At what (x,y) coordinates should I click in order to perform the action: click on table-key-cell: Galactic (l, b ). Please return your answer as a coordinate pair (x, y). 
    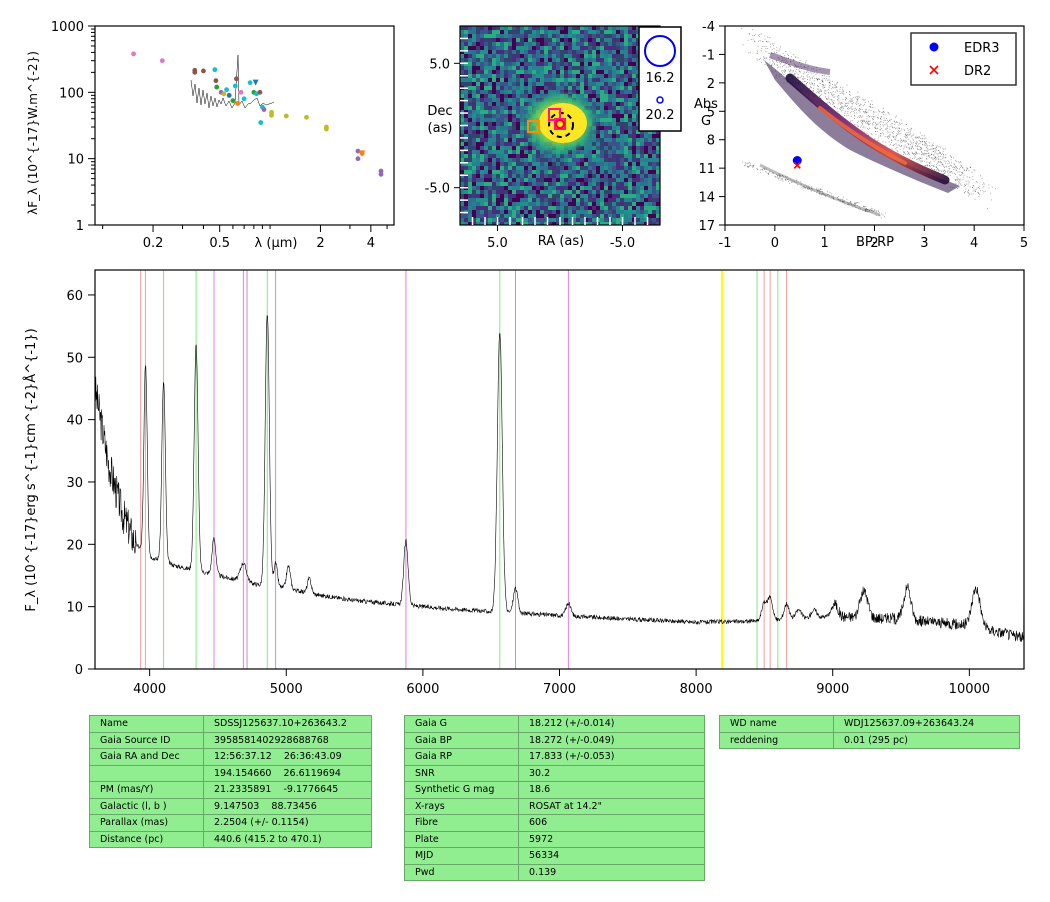
    Looking at the image, I should click on (146, 806).